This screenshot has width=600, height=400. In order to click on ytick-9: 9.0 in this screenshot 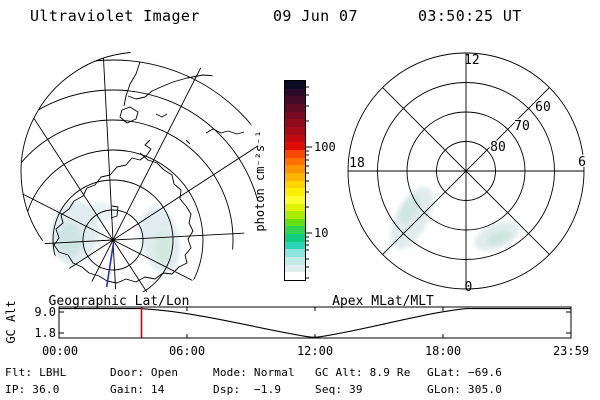, I will do `click(45, 312)`.